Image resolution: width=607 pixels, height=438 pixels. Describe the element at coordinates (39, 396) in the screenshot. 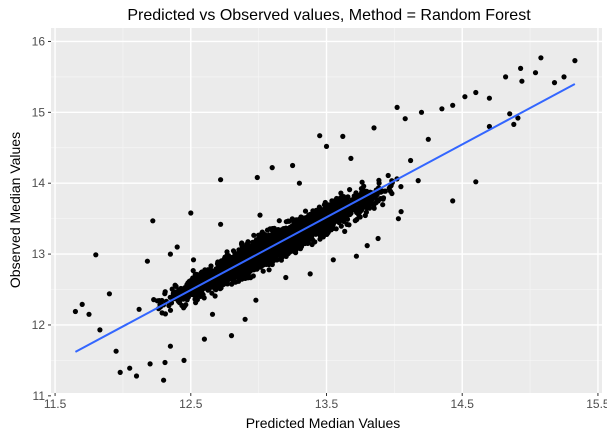

I see `y-tick-label: 11` at that location.